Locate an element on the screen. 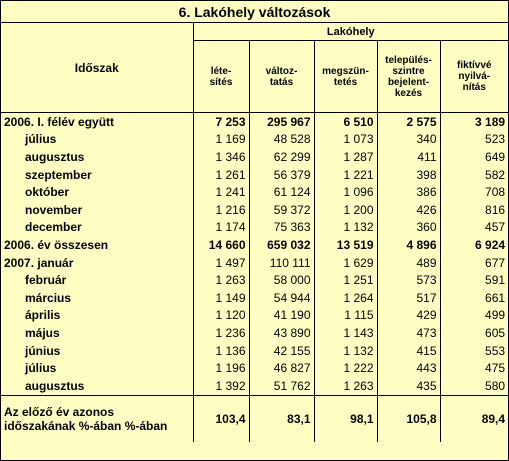 Image resolution: width=509 pixels, height=461 pixels. row: október 1 241 61 124 1 096 386 708 is located at coordinates (254, 192).